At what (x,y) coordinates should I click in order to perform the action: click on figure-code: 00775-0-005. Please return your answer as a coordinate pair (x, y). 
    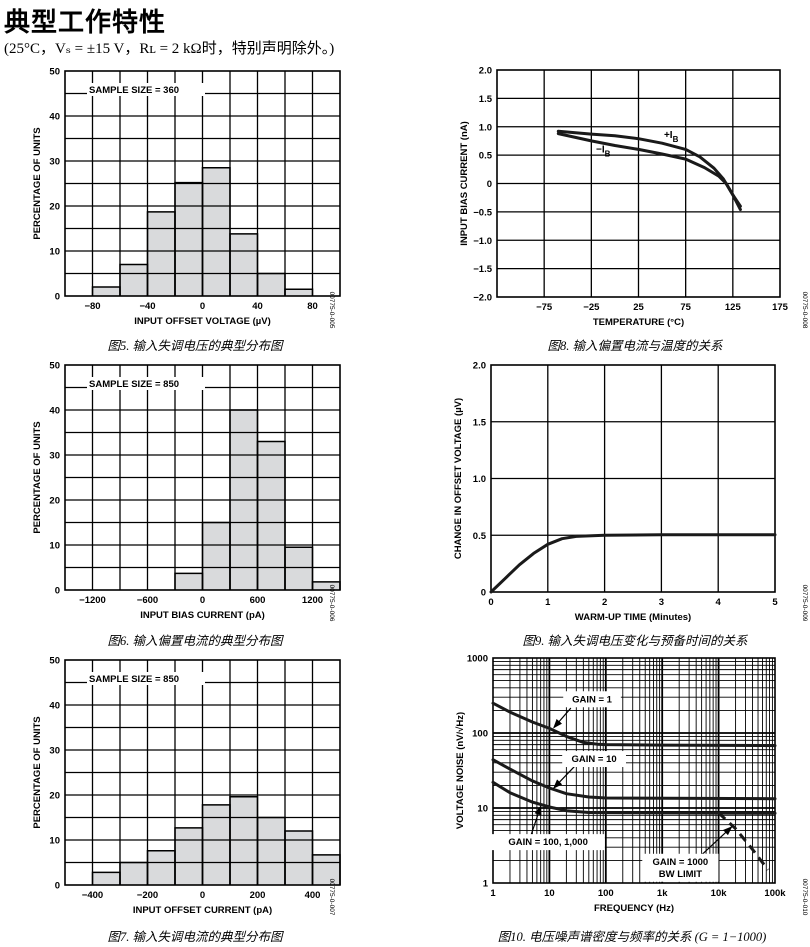
    Looking at the image, I should click on (331, 310).